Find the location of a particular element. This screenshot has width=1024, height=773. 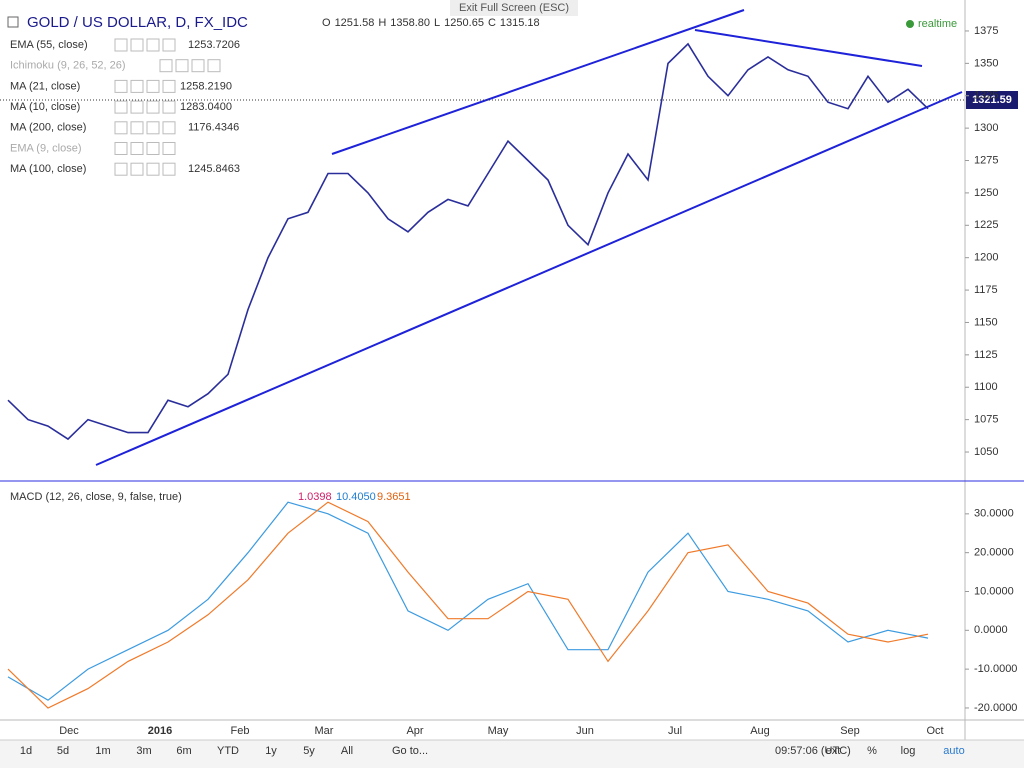

toolbar-bg is located at coordinates (512, 754).